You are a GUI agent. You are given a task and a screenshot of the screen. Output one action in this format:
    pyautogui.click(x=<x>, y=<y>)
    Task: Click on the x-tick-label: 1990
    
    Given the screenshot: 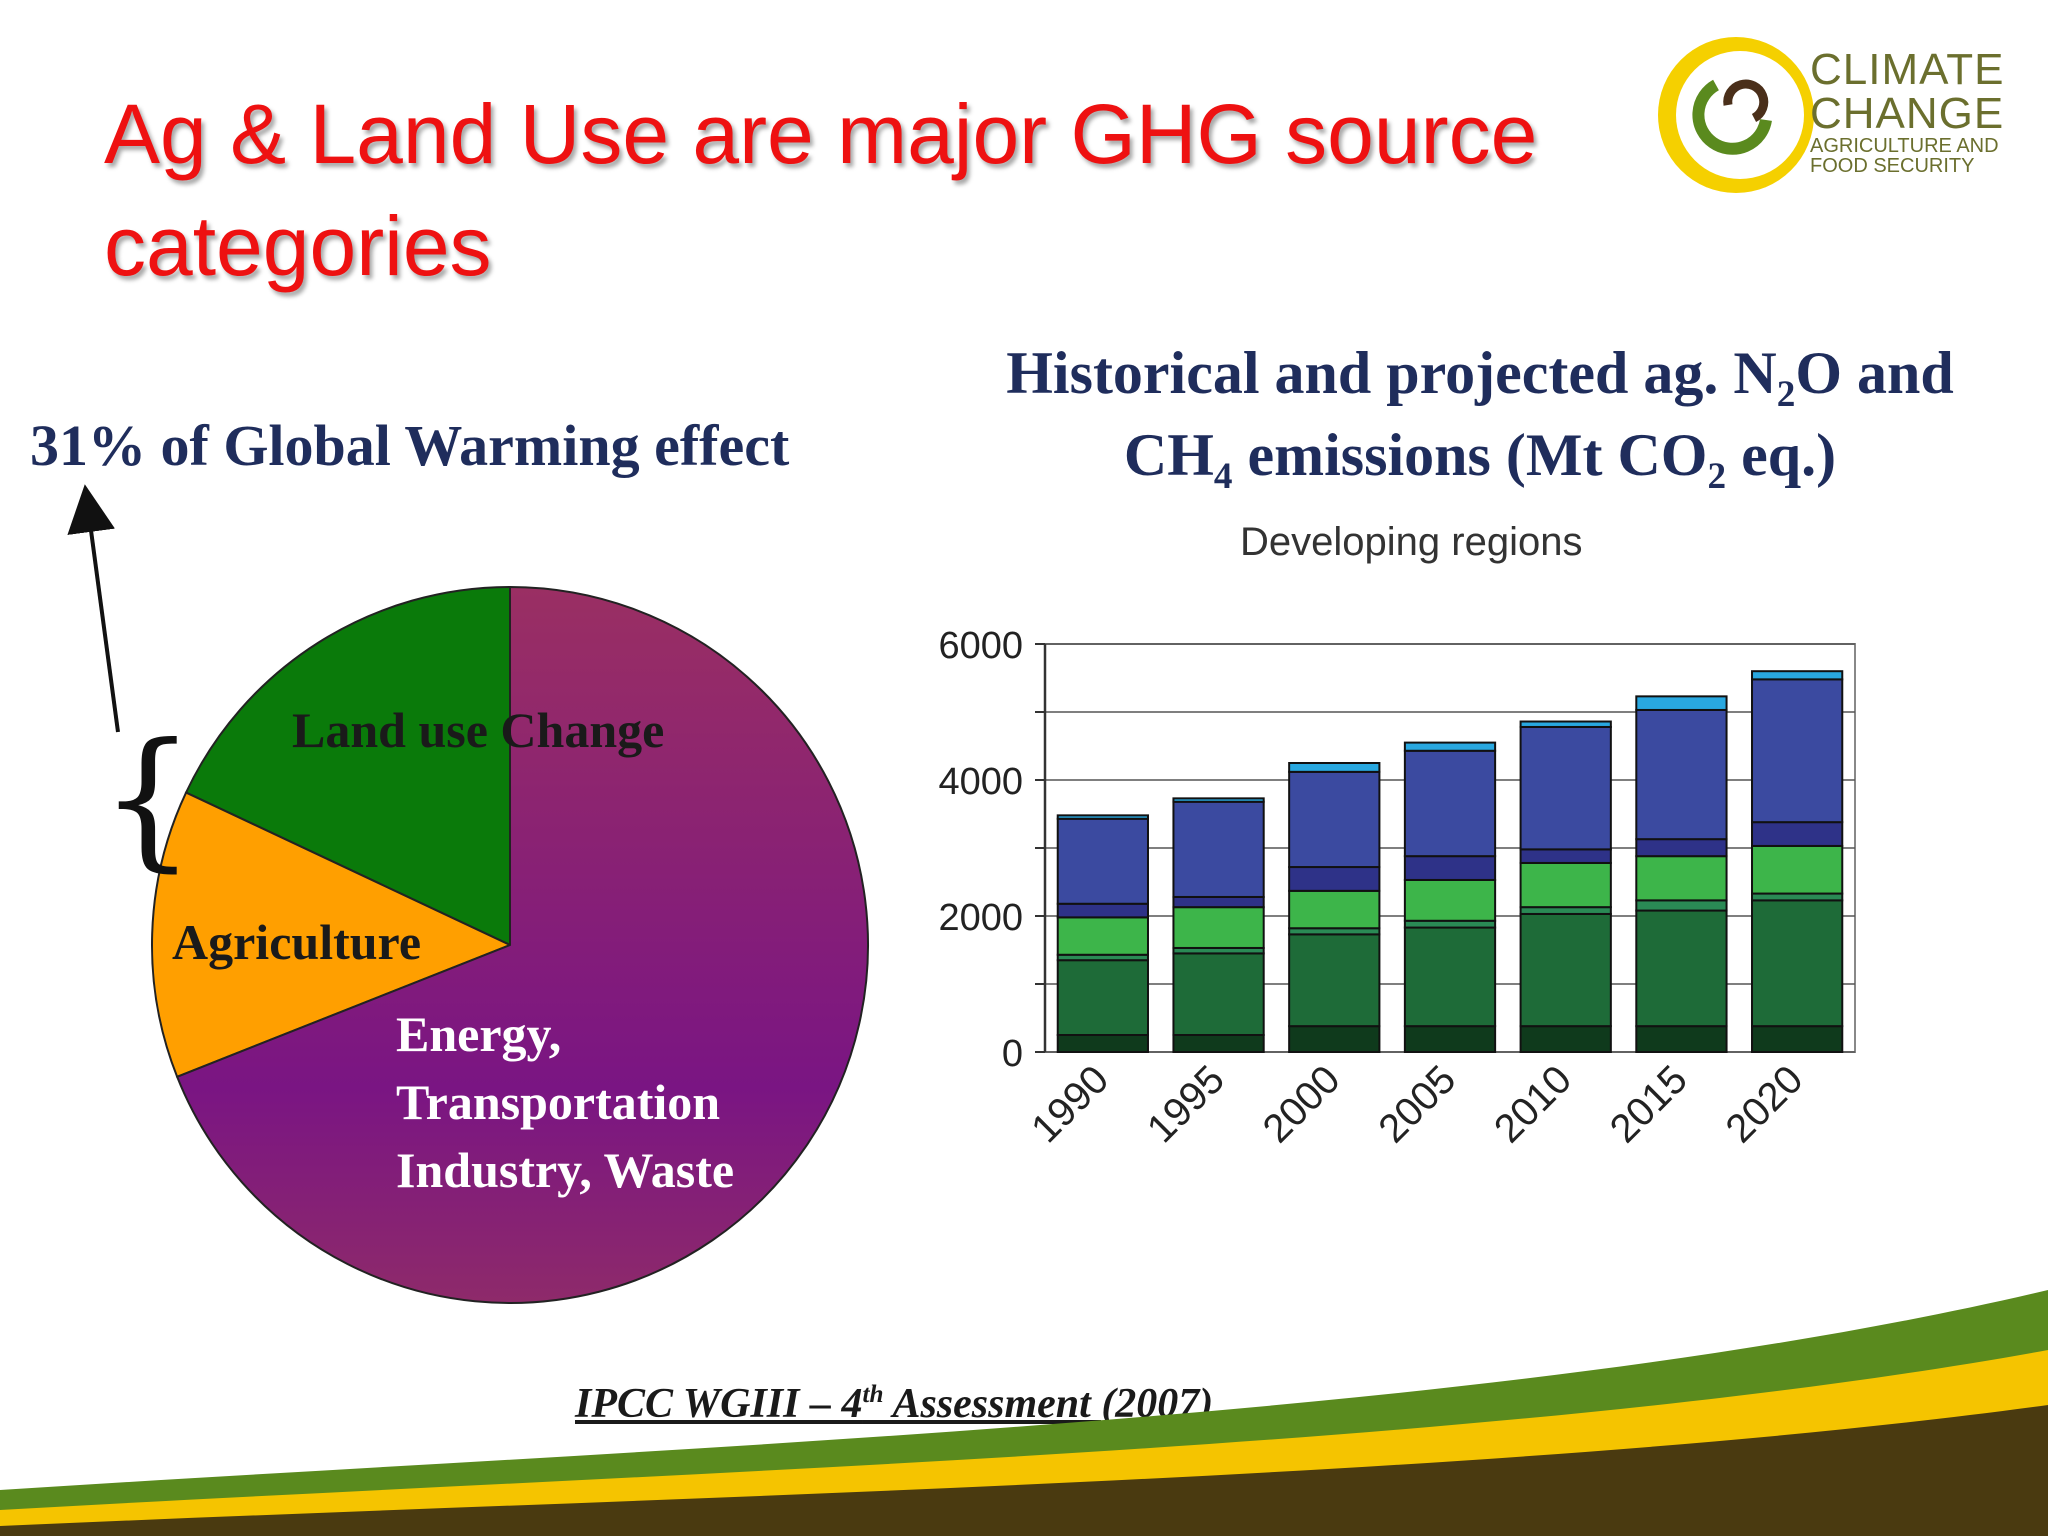 What is the action you would take?
    pyautogui.click(x=1070, y=1104)
    